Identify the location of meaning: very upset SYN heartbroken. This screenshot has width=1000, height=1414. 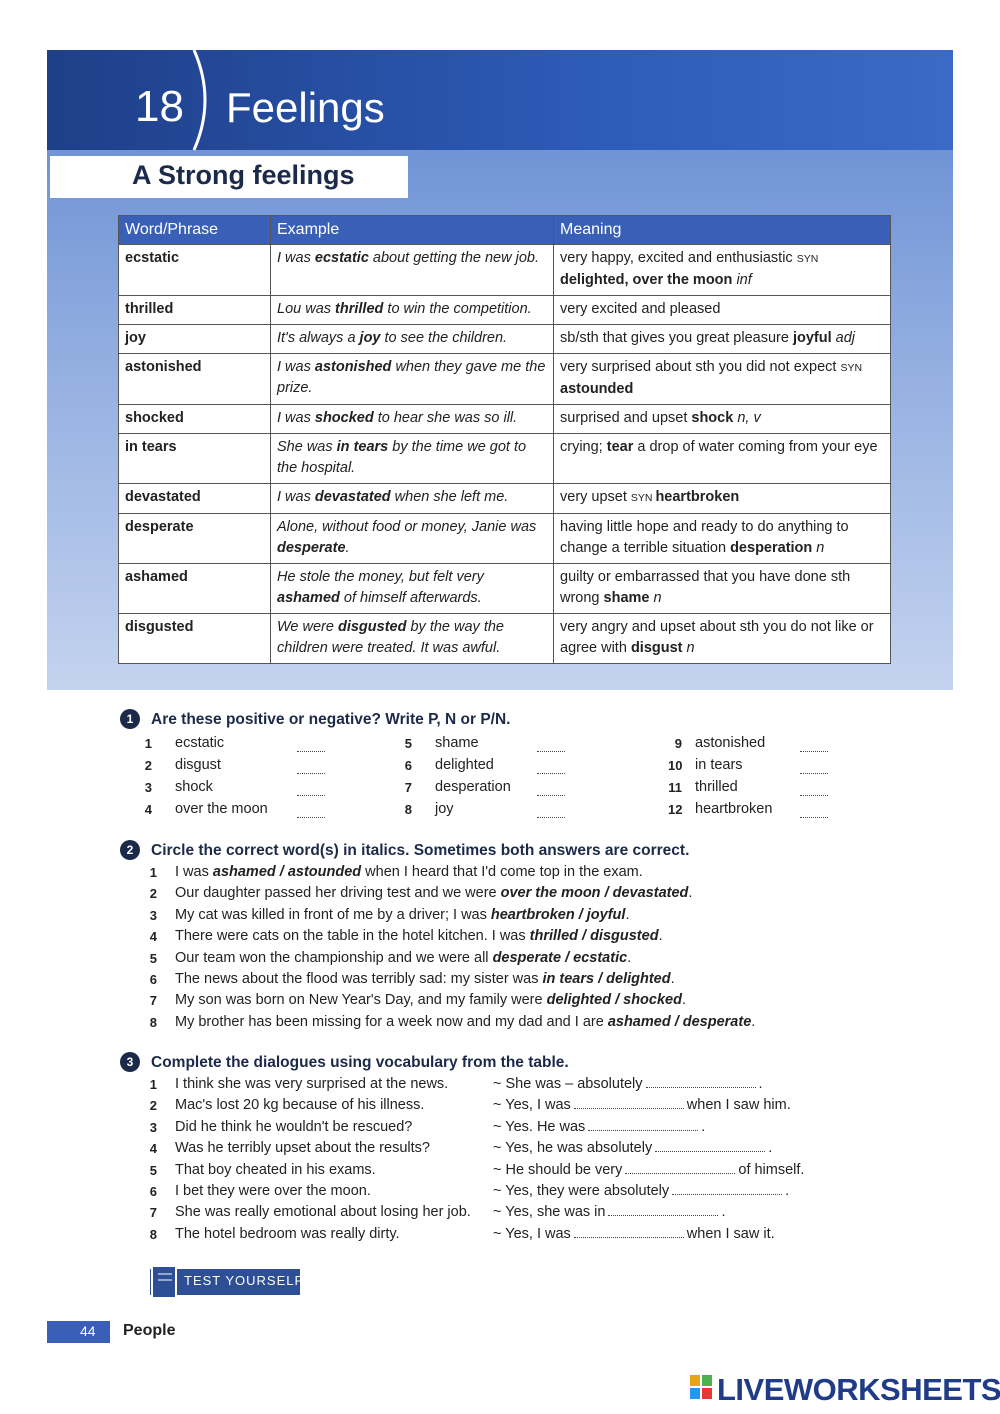
(722, 498).